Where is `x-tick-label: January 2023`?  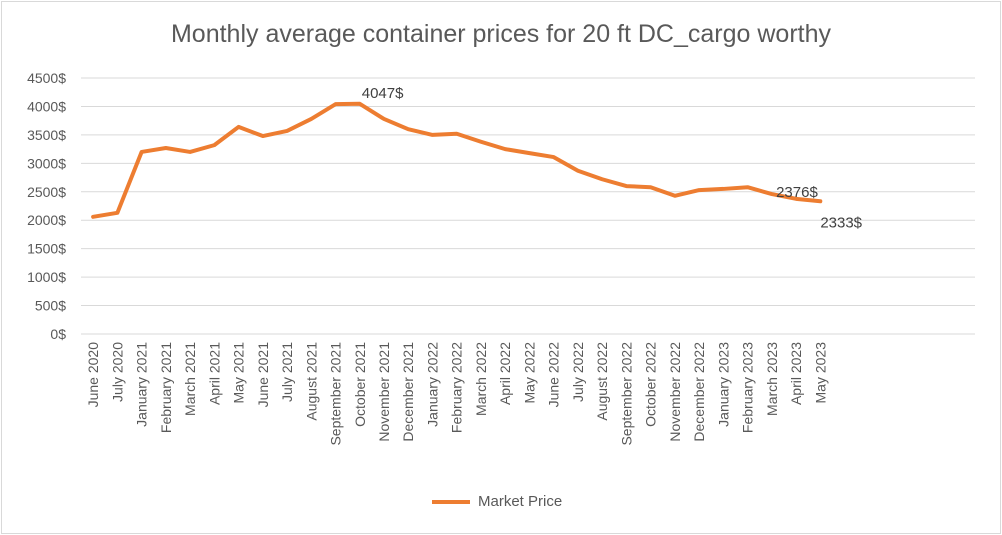
x-tick-label: January 2023 is located at coordinates (723, 384).